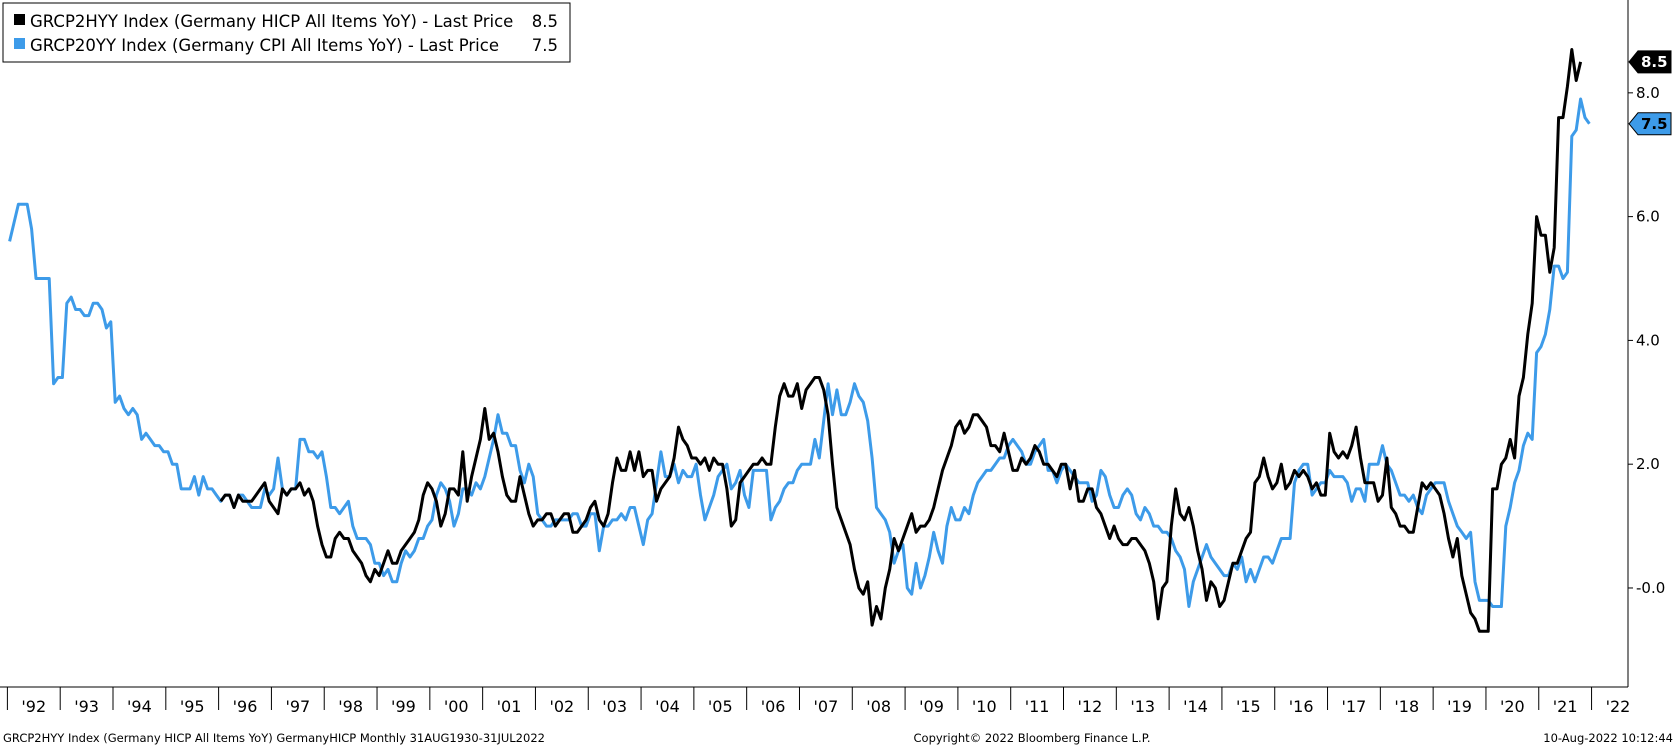 This screenshot has width=1676, height=747. Describe the element at coordinates (509, 706) in the screenshot. I see `x-tick-label: '01` at that location.